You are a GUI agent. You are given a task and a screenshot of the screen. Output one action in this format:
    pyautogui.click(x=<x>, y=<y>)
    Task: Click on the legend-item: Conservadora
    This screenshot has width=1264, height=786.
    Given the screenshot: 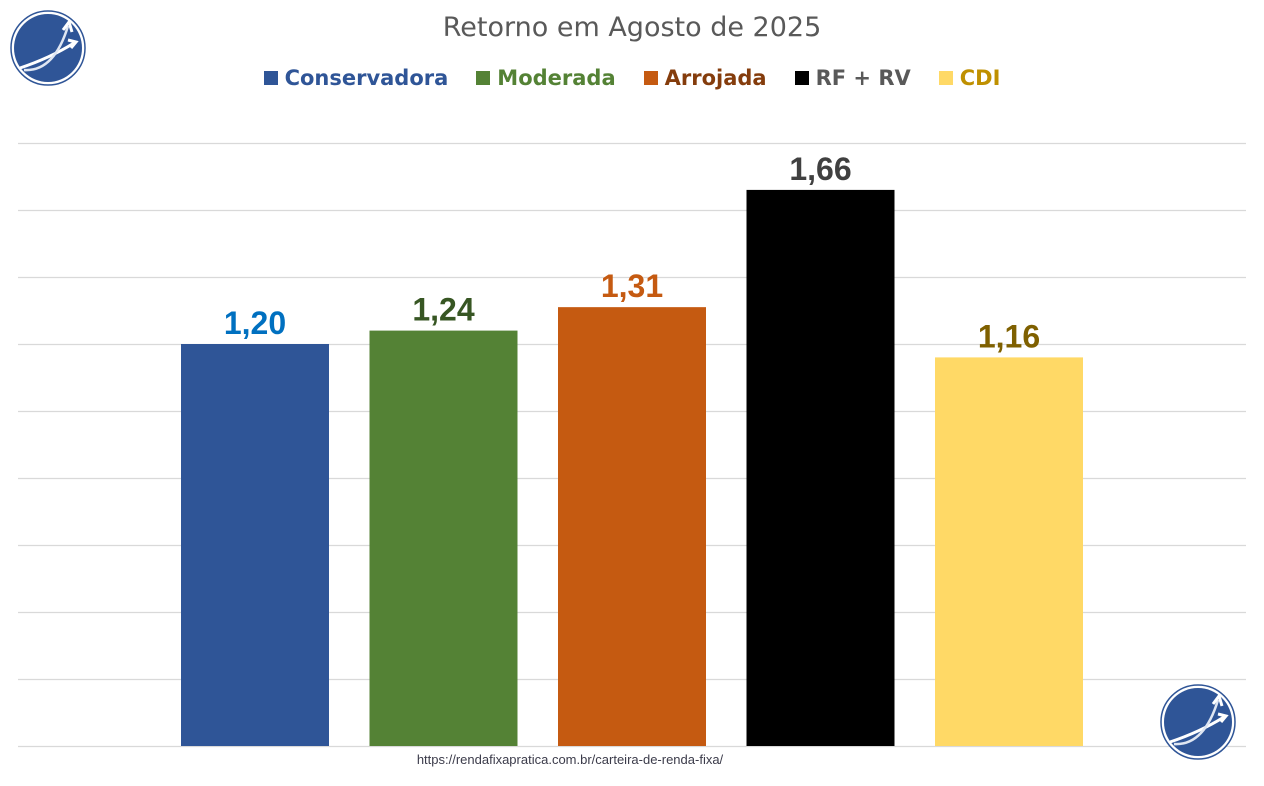 What is the action you would take?
    pyautogui.click(x=356, y=78)
    